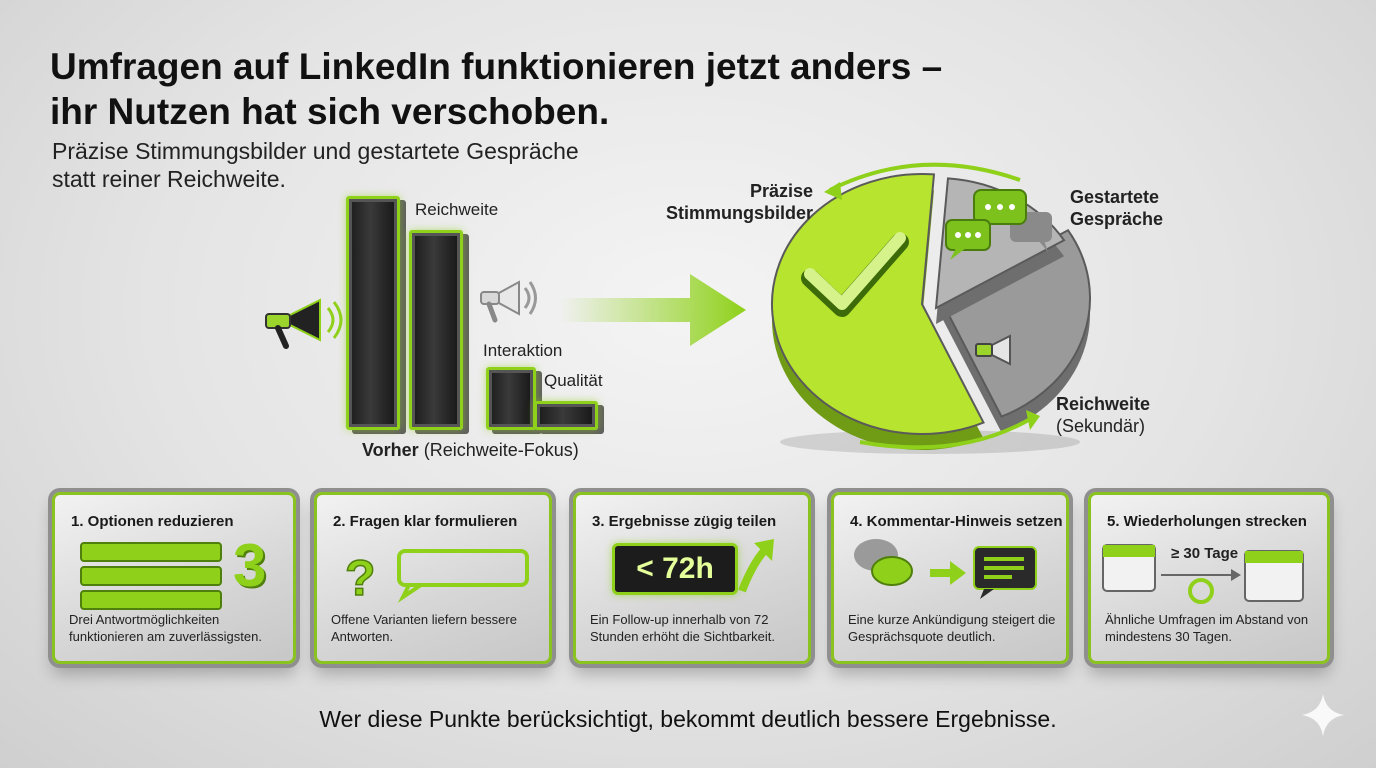 Image resolution: width=1376 pixels, height=768 pixels. What do you see at coordinates (508, 301) in the screenshot?
I see `small-megaphone-icon` at bounding box center [508, 301].